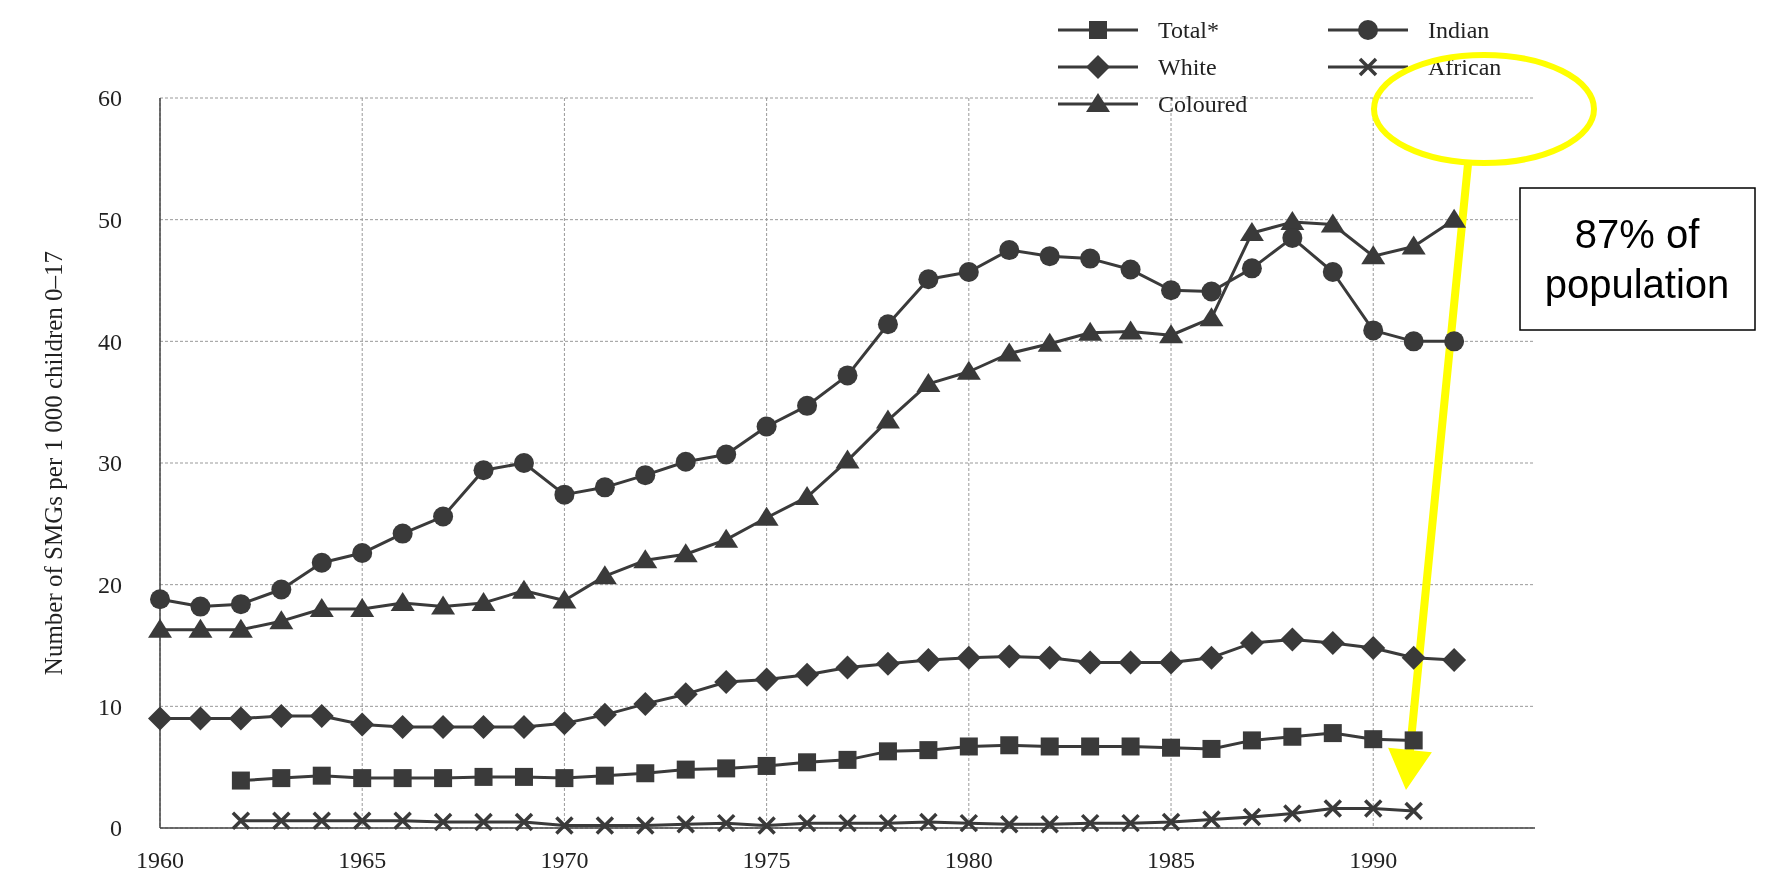 The height and width of the screenshot is (882, 1769). What do you see at coordinates (1188, 30) in the screenshot?
I see `legend-label: Total*` at bounding box center [1188, 30].